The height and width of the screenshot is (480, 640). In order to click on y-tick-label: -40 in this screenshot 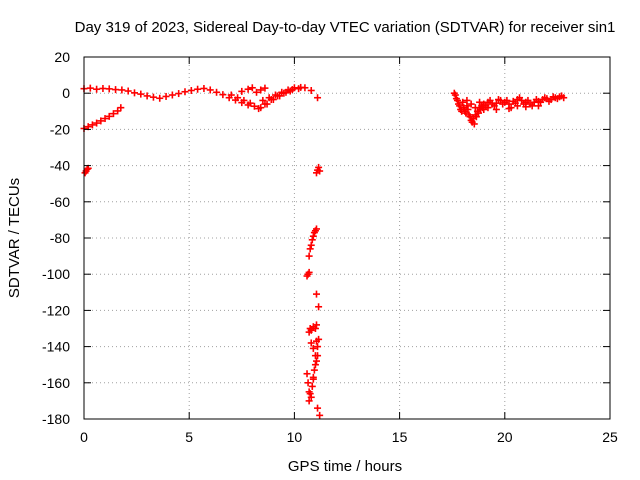, I will do `click(60, 166)`.